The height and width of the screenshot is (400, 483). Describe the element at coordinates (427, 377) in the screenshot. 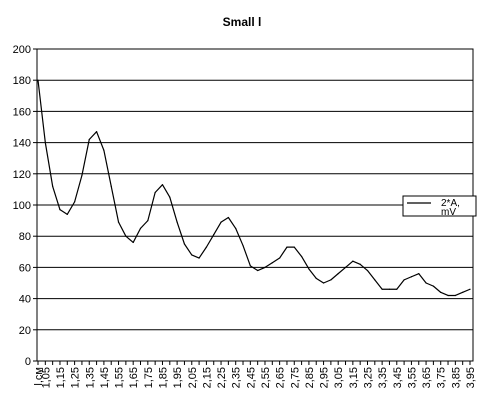

I see `x-tick-label: 3,65` at that location.